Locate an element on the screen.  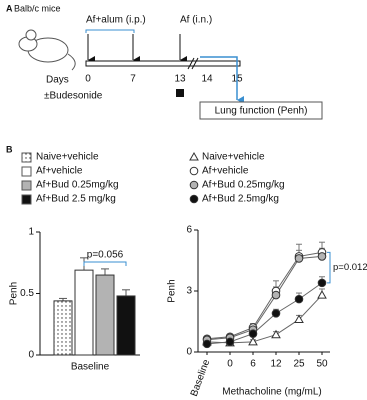
day-label: 0 is located at coordinates (88, 79).